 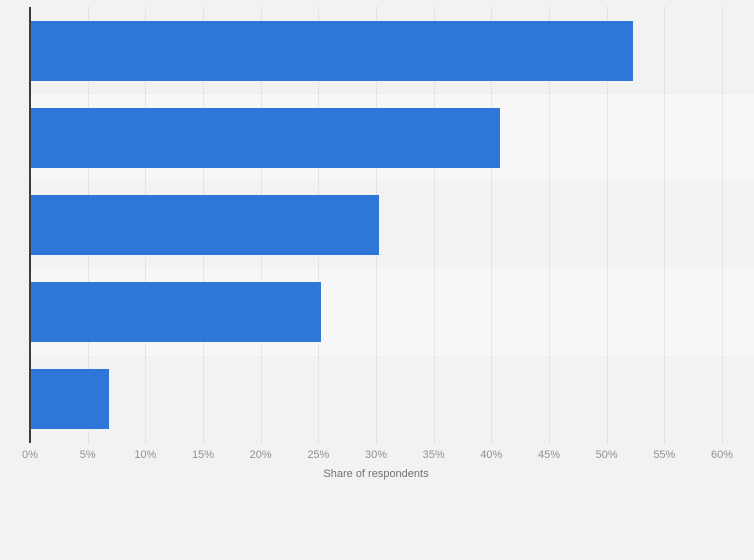 What do you see at coordinates (433, 455) in the screenshot?
I see `x-tick-label: 35%` at bounding box center [433, 455].